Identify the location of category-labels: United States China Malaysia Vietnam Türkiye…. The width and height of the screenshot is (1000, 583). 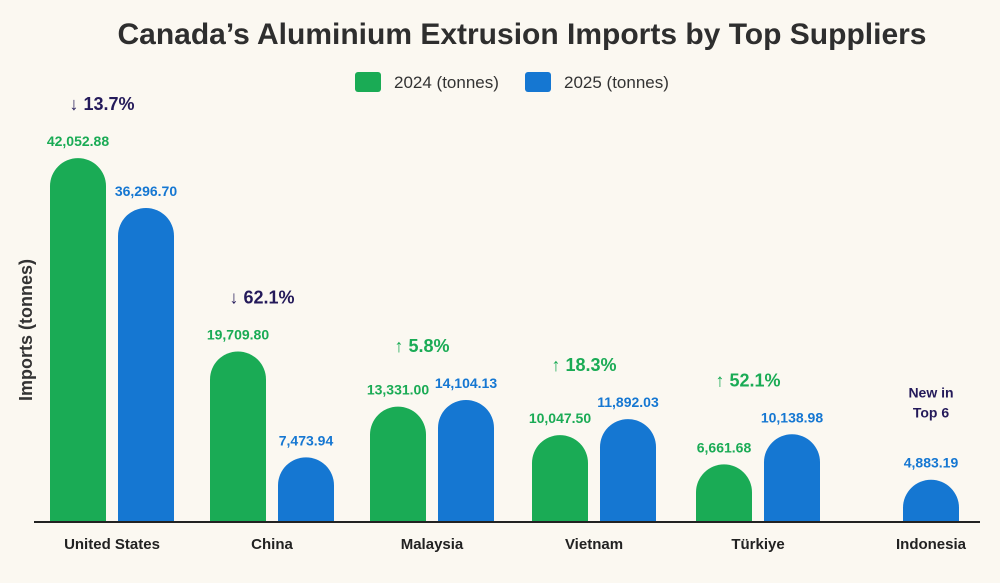
(515, 544).